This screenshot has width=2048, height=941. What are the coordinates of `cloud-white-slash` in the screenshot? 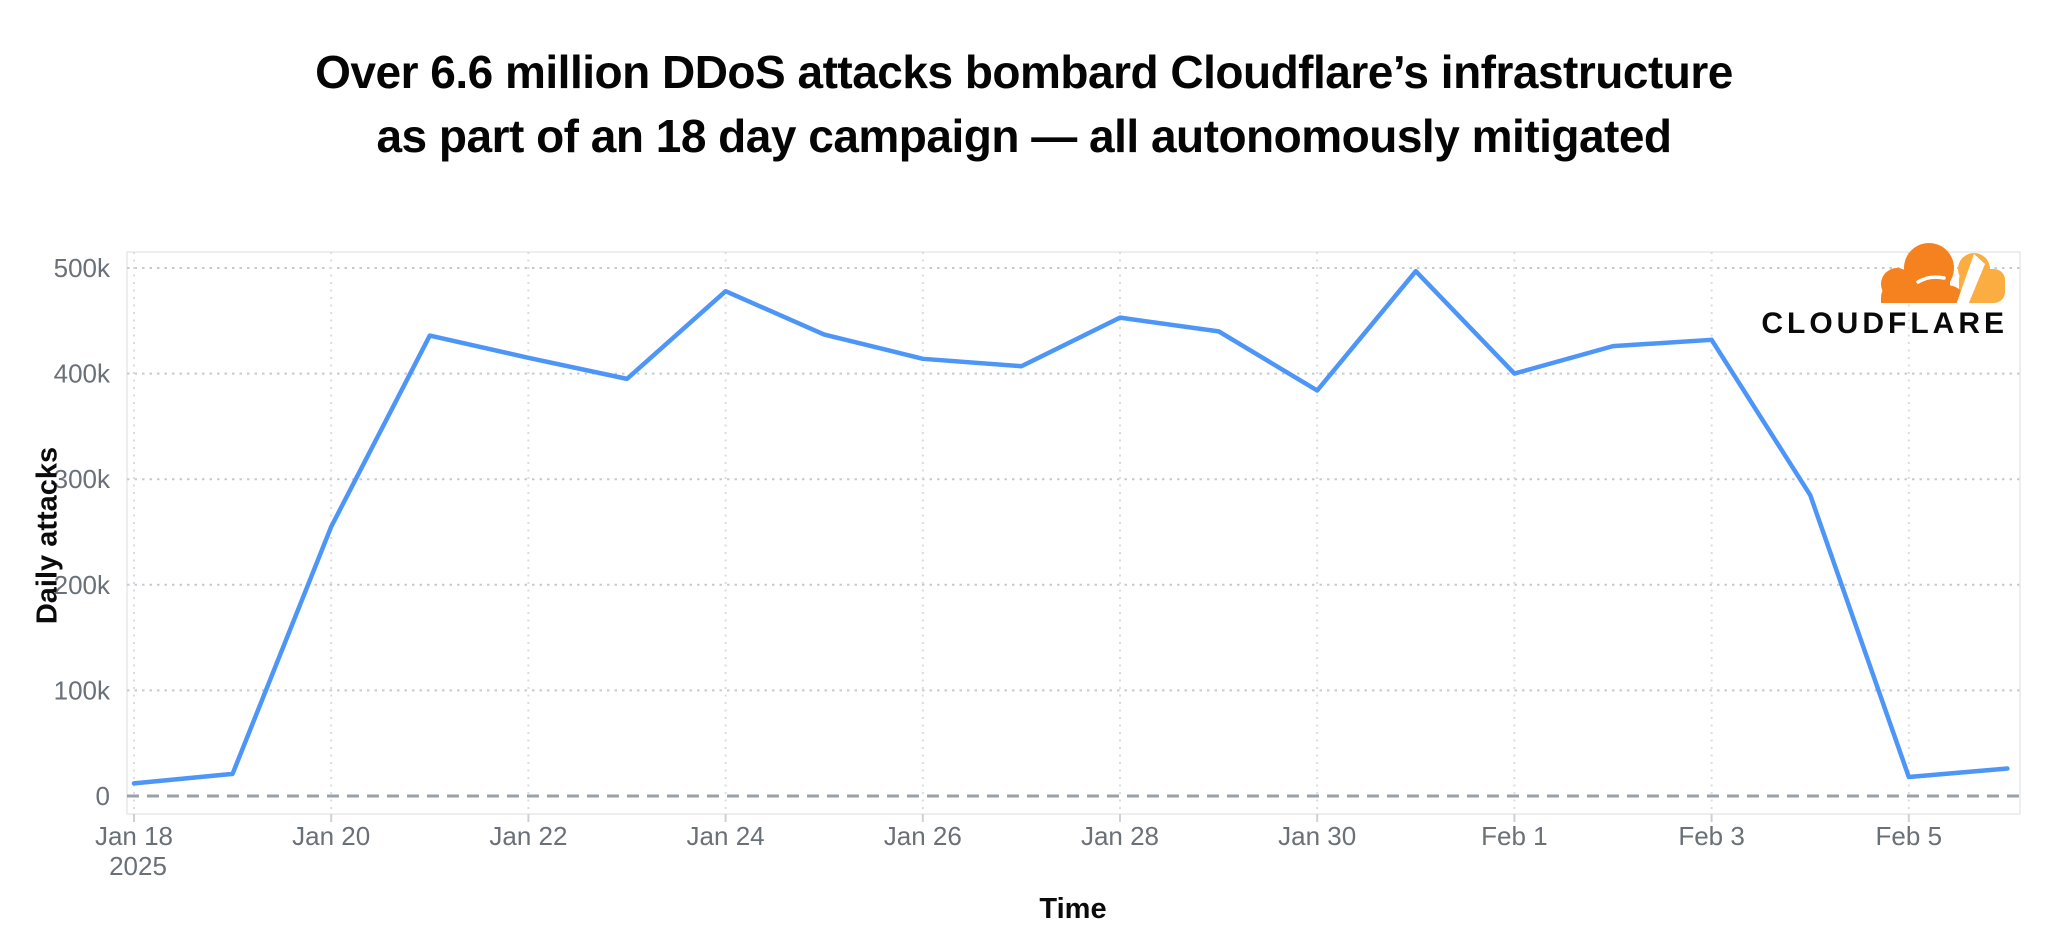 It's located at (1970, 279).